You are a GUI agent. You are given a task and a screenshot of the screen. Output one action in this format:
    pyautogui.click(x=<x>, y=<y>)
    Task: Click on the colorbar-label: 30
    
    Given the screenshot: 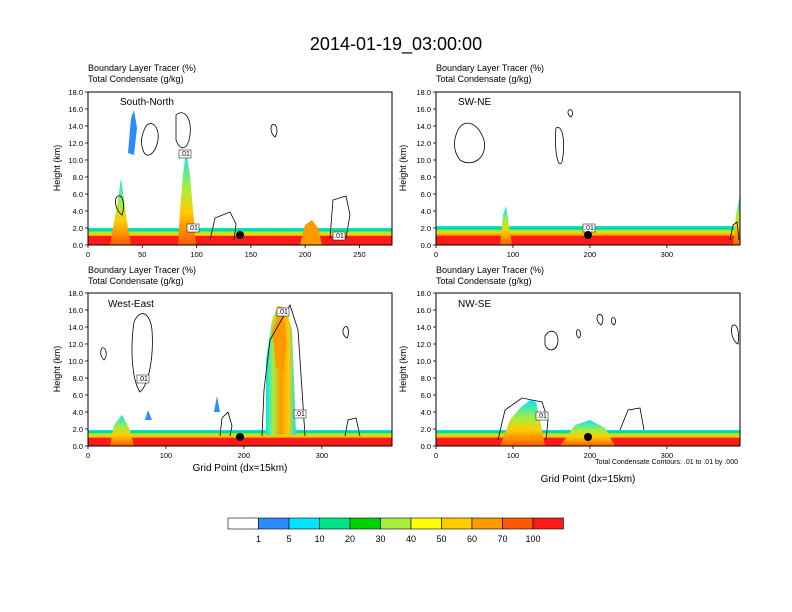 What is the action you would take?
    pyautogui.click(x=380, y=539)
    